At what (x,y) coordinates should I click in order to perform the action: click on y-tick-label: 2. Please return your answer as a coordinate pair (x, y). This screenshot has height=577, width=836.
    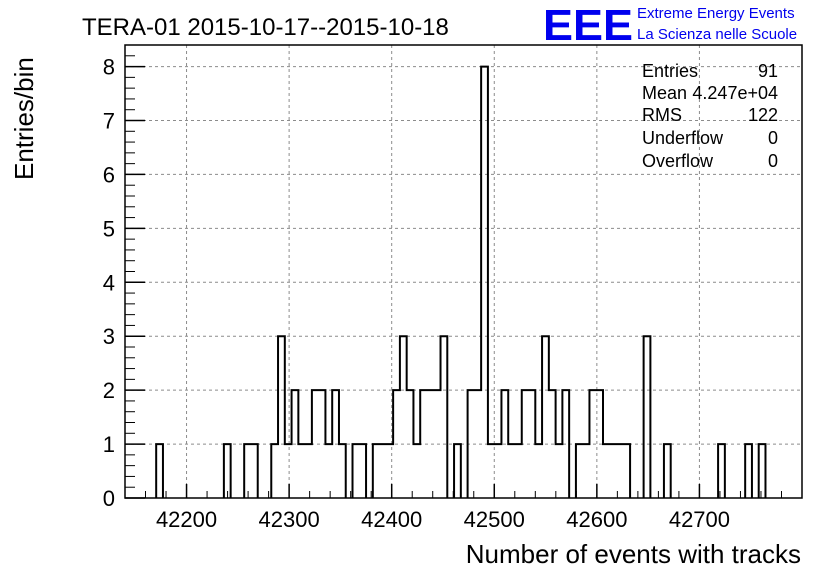
    Looking at the image, I should click on (109, 390).